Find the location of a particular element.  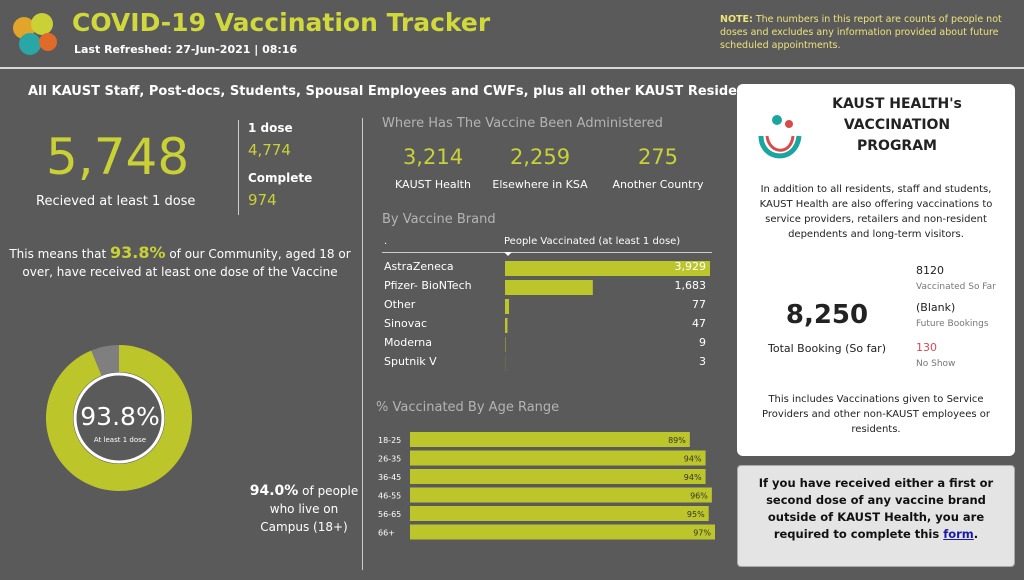

donut-hole-ring is located at coordinates (119, 418).